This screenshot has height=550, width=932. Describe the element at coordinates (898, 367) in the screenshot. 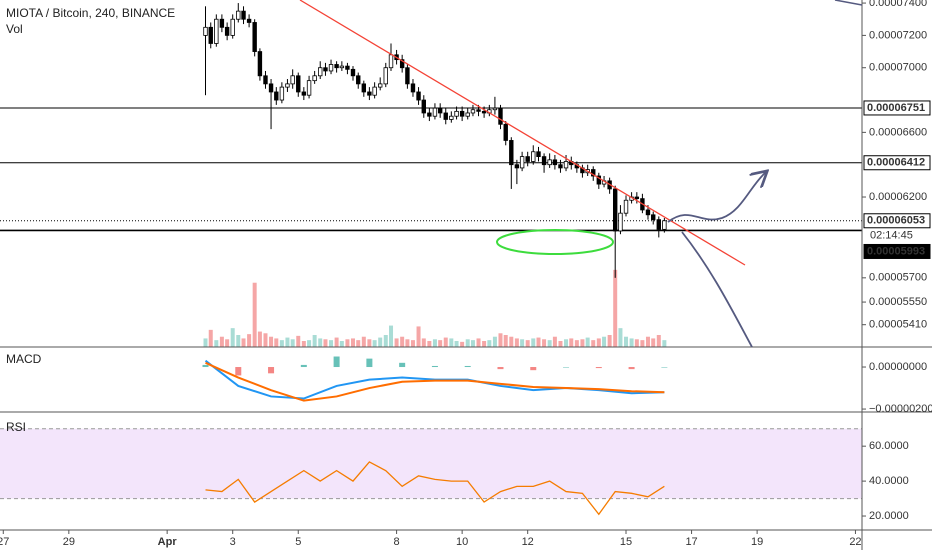

I see `macd-y-tick-label: 0.00000000` at that location.